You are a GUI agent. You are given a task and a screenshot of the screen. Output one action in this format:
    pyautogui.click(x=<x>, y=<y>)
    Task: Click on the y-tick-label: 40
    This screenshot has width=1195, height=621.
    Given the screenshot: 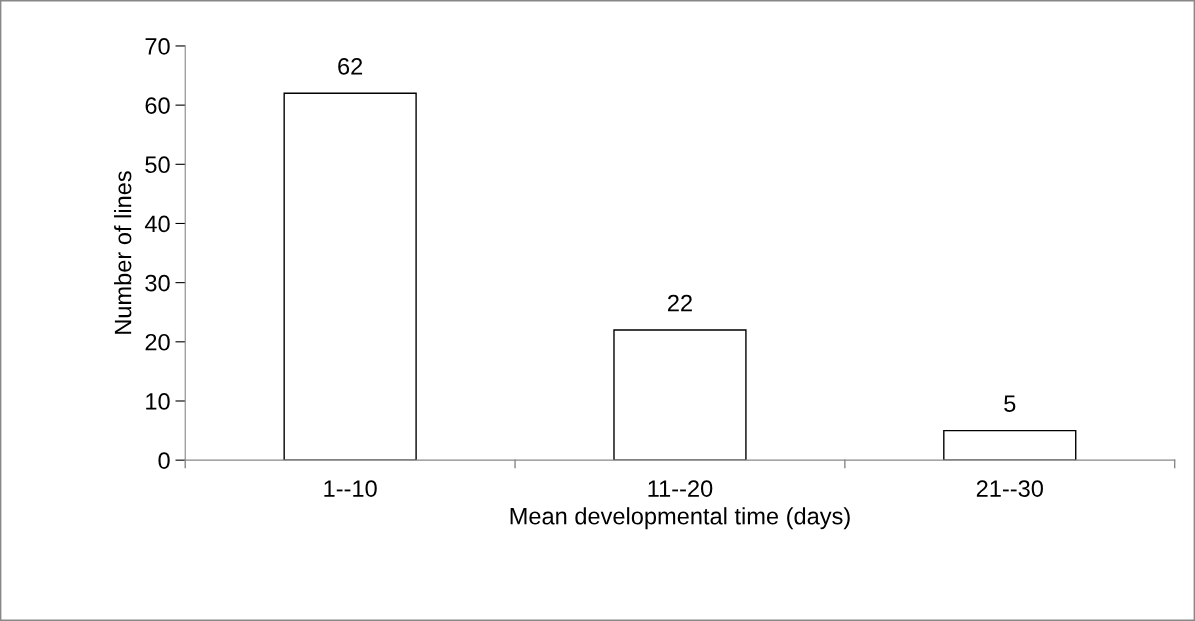 What is the action you would take?
    pyautogui.click(x=157, y=224)
    